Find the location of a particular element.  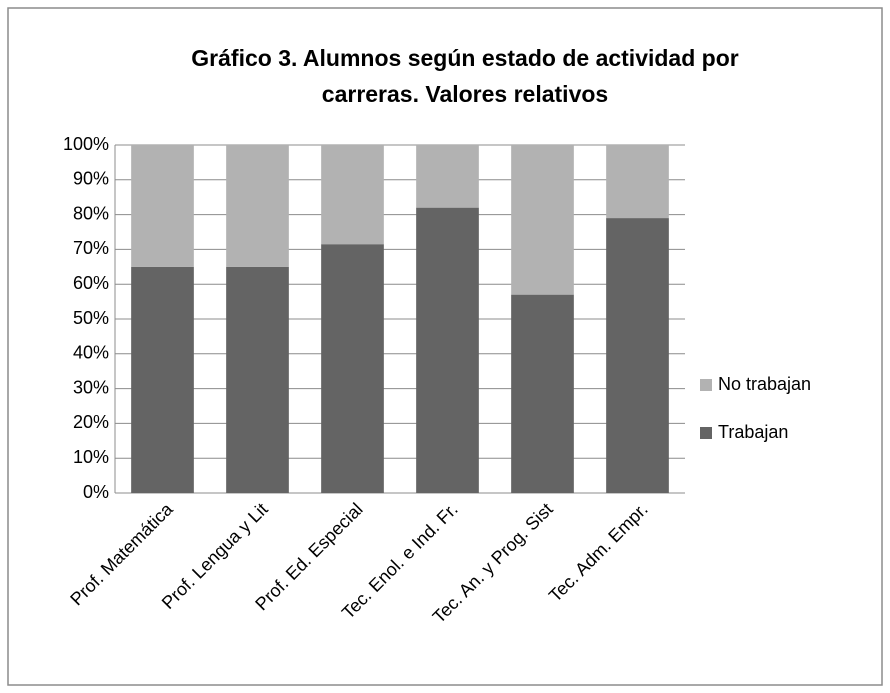

y-tick-label: 20% is located at coordinates (91, 422).